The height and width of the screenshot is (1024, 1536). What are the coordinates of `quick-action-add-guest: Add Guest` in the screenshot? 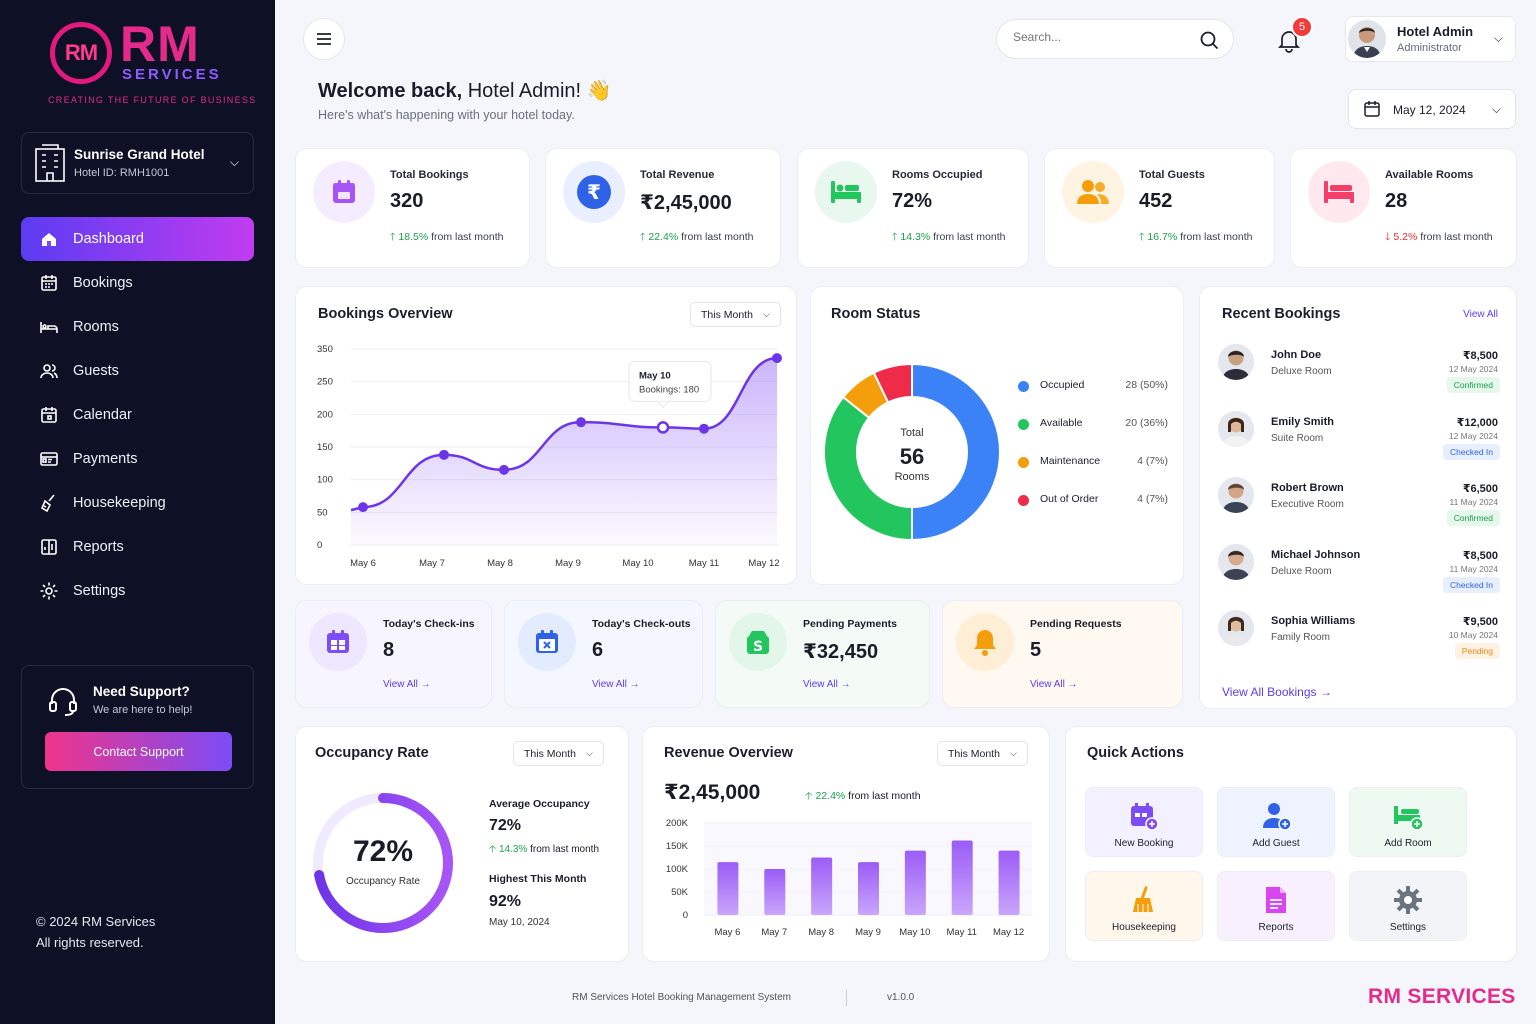 It's located at (1276, 822).